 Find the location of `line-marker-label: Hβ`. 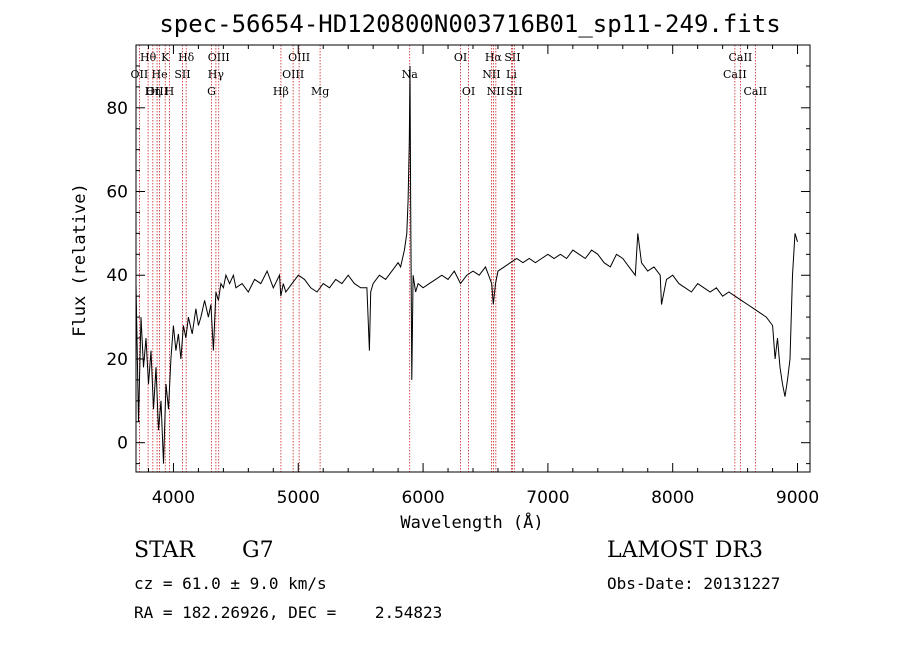

line-marker-label: Hβ is located at coordinates (281, 91).